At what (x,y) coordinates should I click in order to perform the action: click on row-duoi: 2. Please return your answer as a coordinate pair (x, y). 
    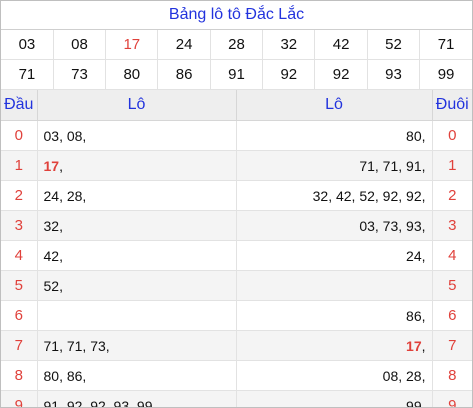
    Looking at the image, I should click on (452, 195).